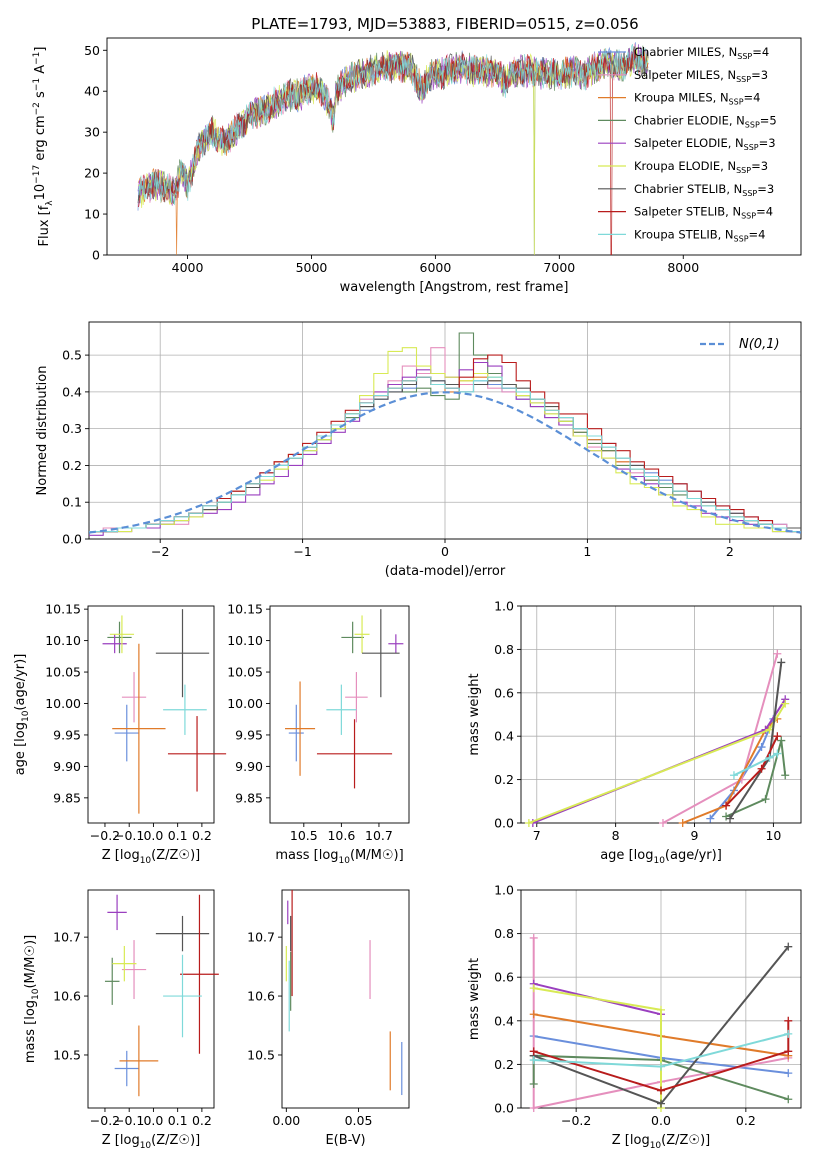  What do you see at coordinates (697, 99) in the screenshot?
I see `legend-label: Kroupa MILES, NSSP=4` at bounding box center [697, 99].